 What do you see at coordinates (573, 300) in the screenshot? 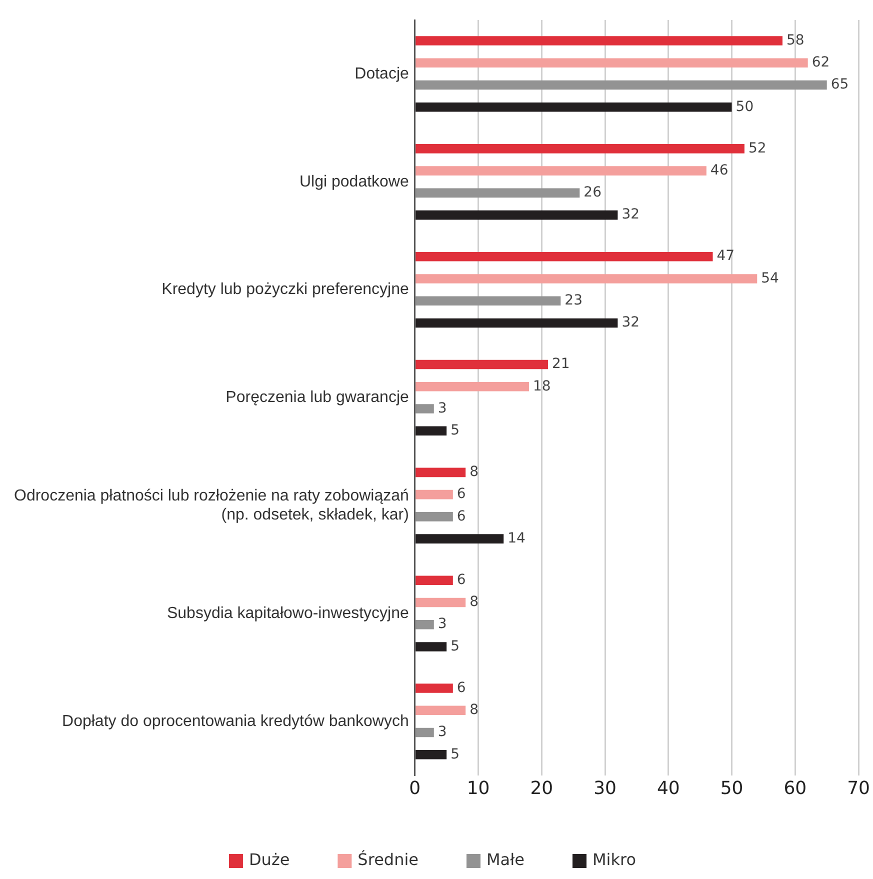
I see `data-label: 23` at bounding box center [573, 300].